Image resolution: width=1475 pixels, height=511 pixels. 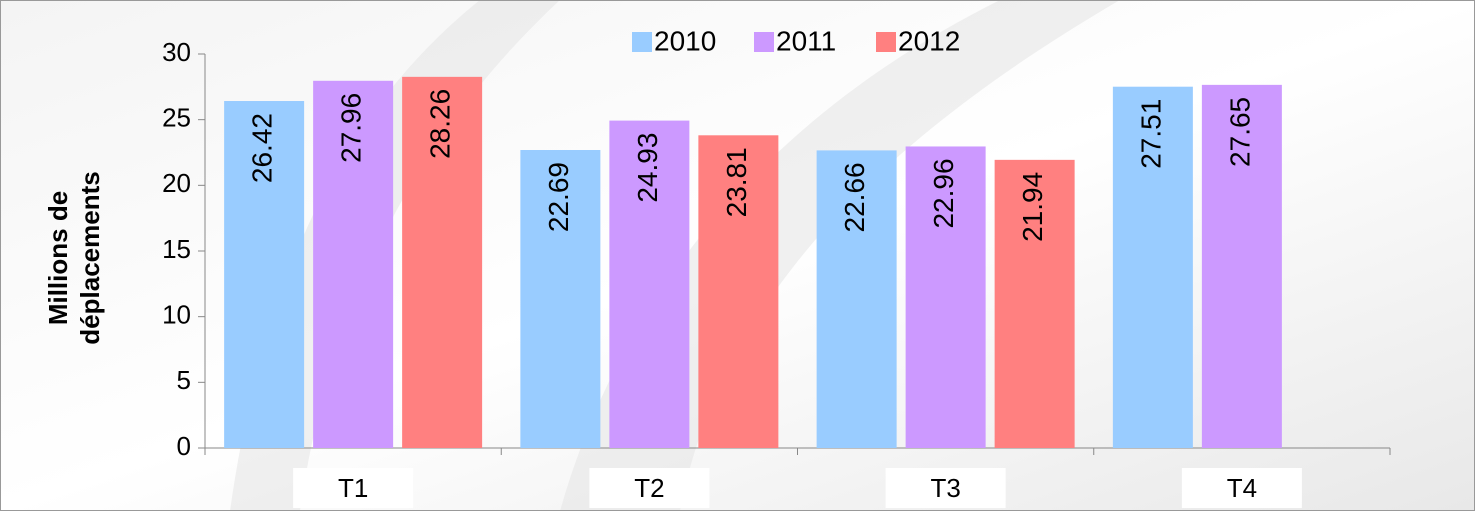 I want to click on y-tick-label: 15, so click(x=176, y=249).